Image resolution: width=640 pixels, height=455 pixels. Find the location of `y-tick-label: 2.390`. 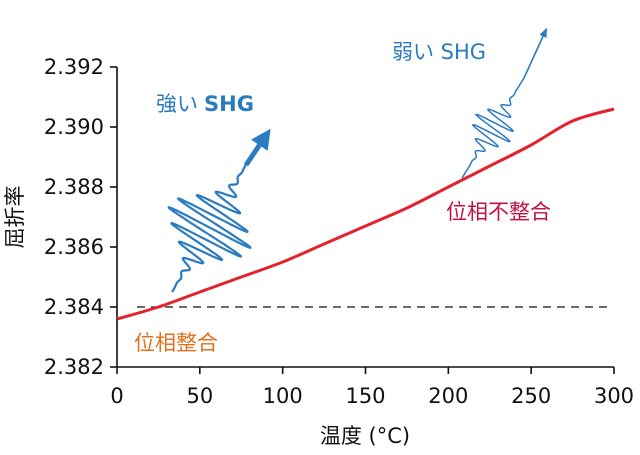

y-tick-label: 2.390 is located at coordinates (74, 127).